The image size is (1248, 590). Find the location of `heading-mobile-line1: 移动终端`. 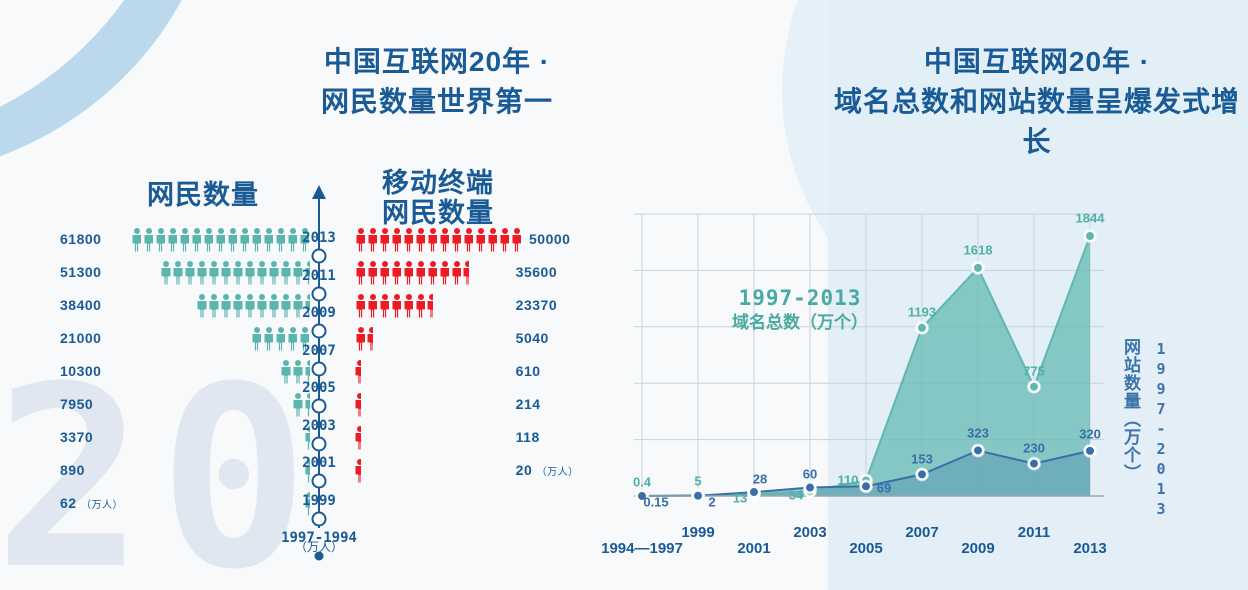

heading-mobile-line1: 移动终端 is located at coordinates (438, 183).